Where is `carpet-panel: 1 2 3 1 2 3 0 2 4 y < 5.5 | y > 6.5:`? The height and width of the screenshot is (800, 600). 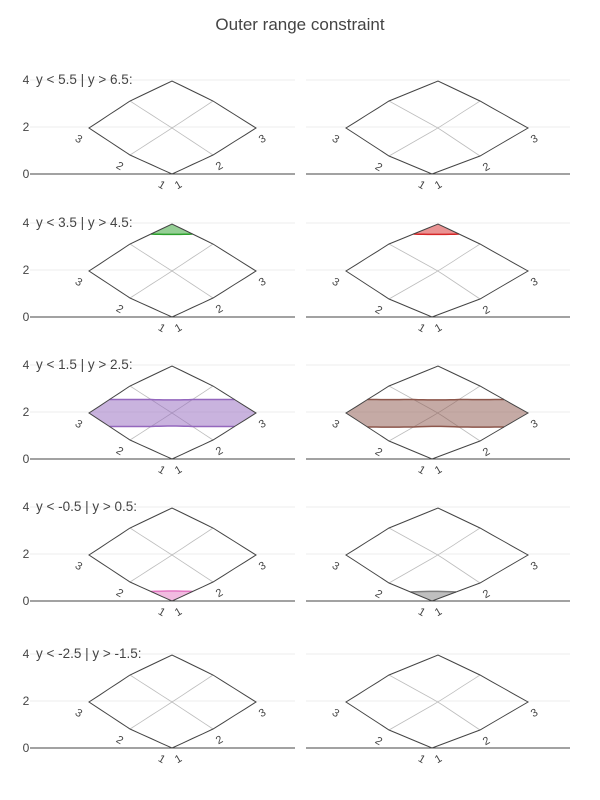
carpet-panel: 1 2 3 1 2 3 0 2 4 y < 5.5 | y > 6.5: is located at coordinates (159, 132).